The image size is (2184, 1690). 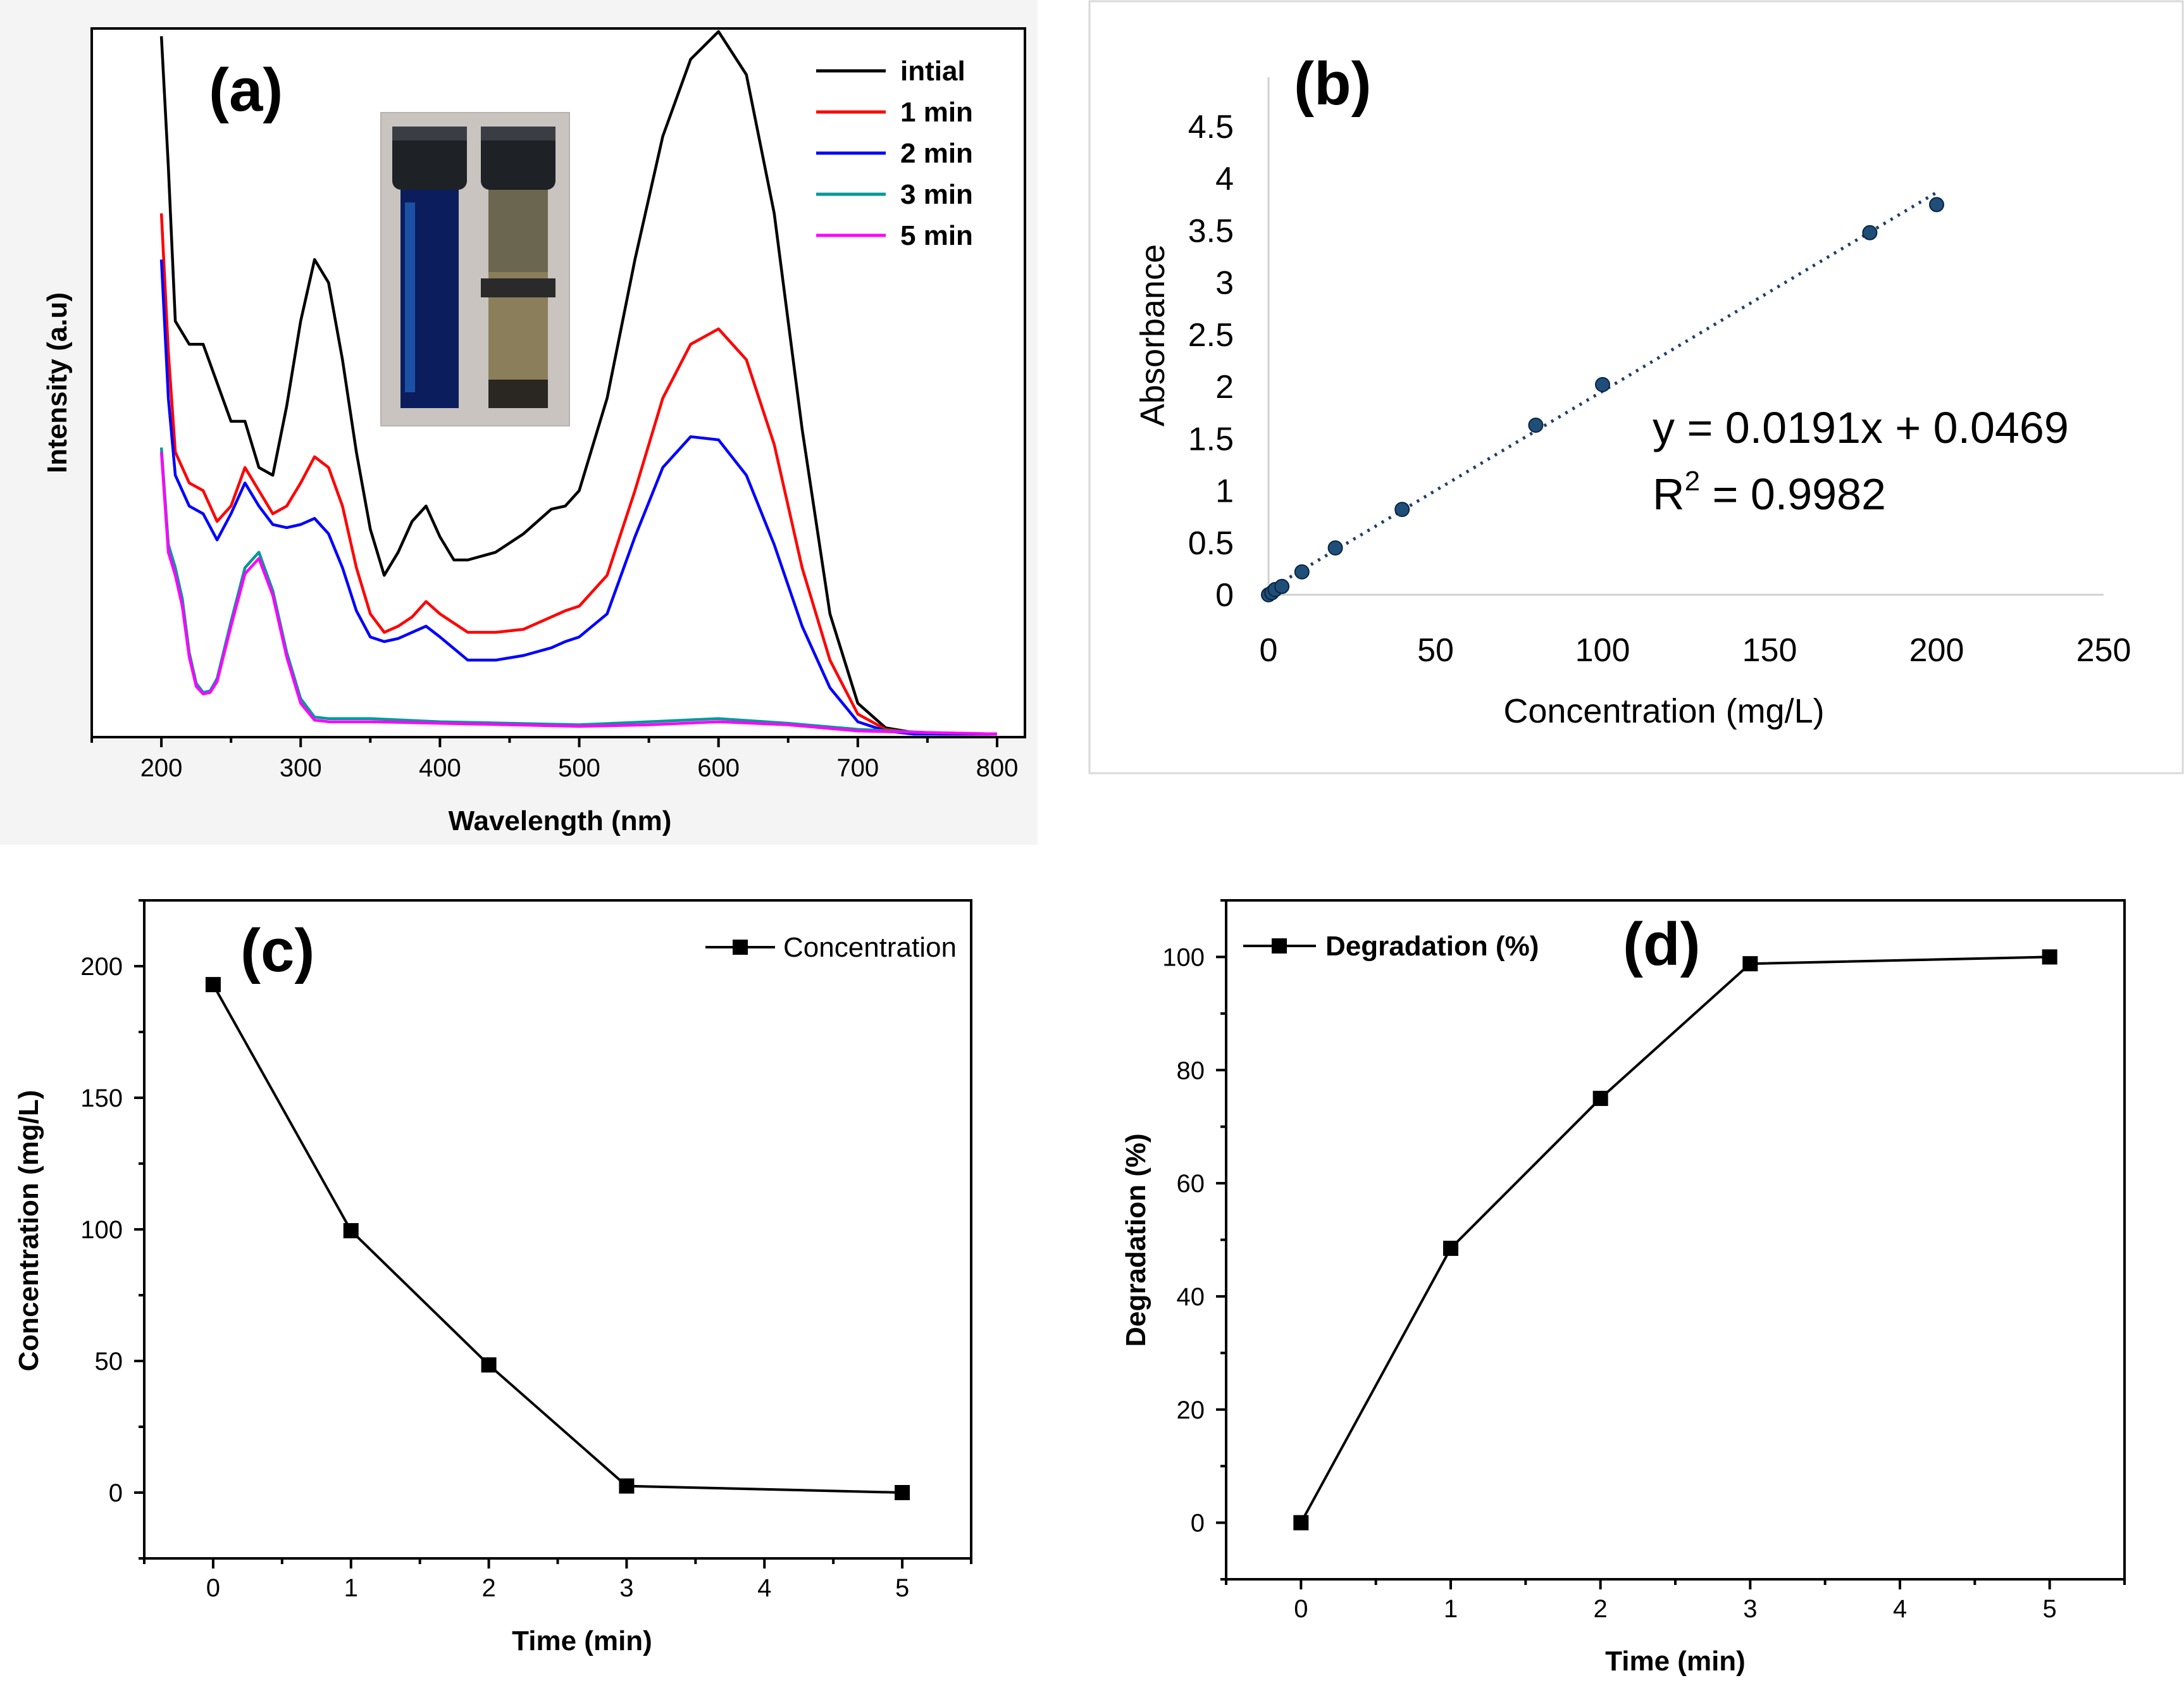 What do you see at coordinates (488, 1588) in the screenshot?
I see `panel-c-x-tick-label: 2` at bounding box center [488, 1588].